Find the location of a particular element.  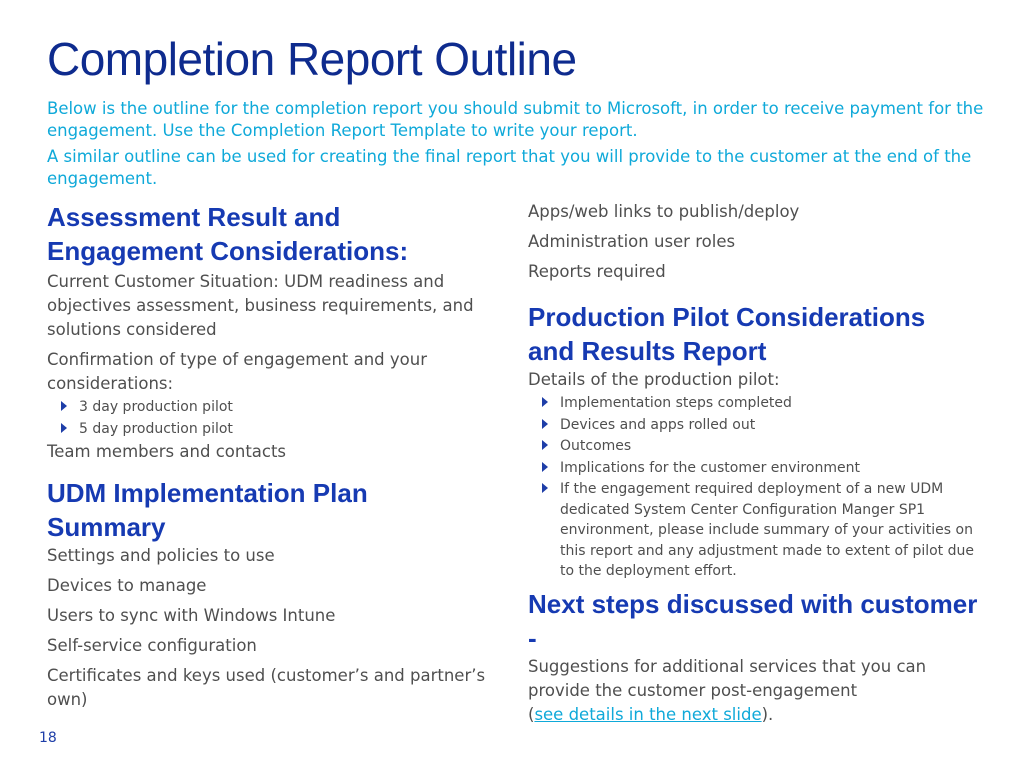

list-item: Team members and contacts is located at coordinates (167, 451).